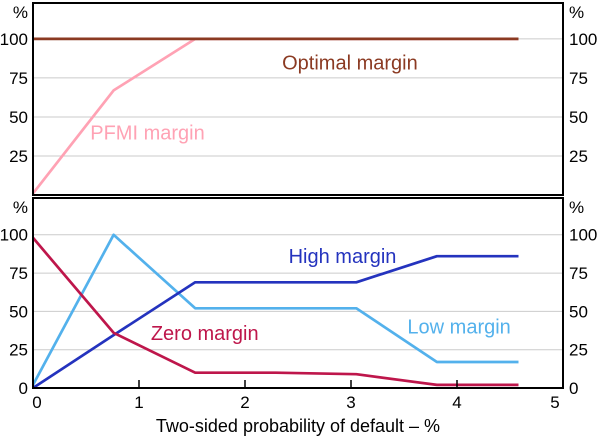 Image resolution: width=600 pixels, height=443 pixels. I want to click on top-panel-ytick-left-25: 25, so click(18, 156).